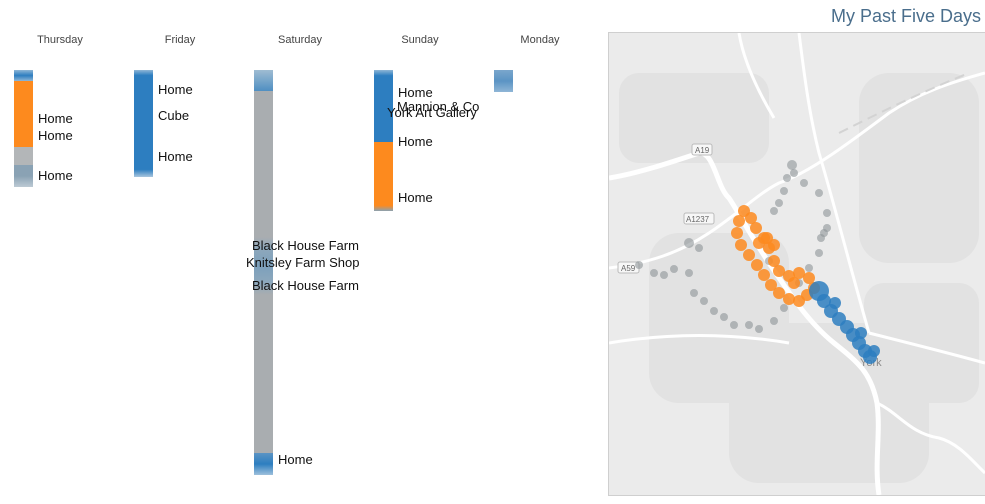 This screenshot has width=985, height=504. What do you see at coordinates (666, 208) in the screenshot?
I see `road-labels: A19 A1237 A59` at bounding box center [666, 208].